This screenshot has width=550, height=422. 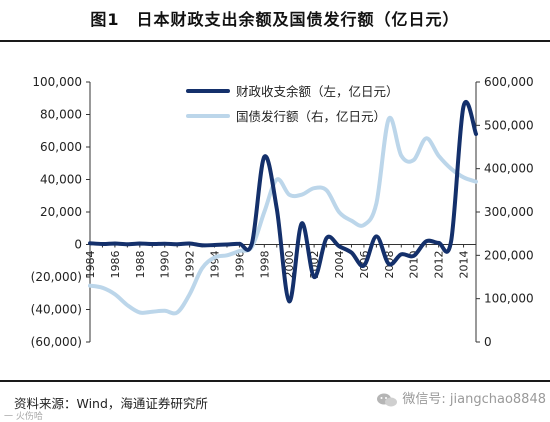 What do you see at coordinates (474, 399) in the screenshot?
I see `watermark-text: 微信号: jiangchao8848` at bounding box center [474, 399].